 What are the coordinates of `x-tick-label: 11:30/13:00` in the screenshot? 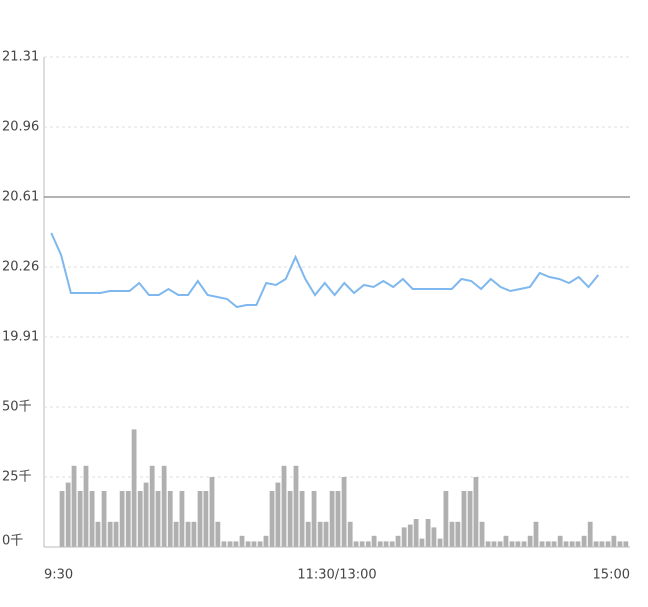 It's located at (336, 575).